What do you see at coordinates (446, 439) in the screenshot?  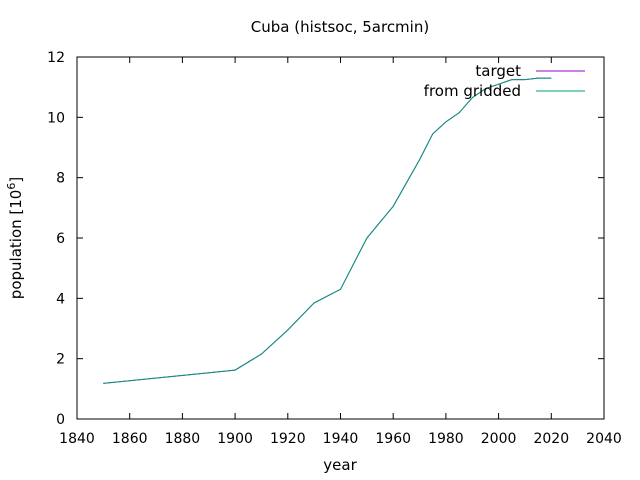 I see `x-tick-label: 1980` at bounding box center [446, 439].